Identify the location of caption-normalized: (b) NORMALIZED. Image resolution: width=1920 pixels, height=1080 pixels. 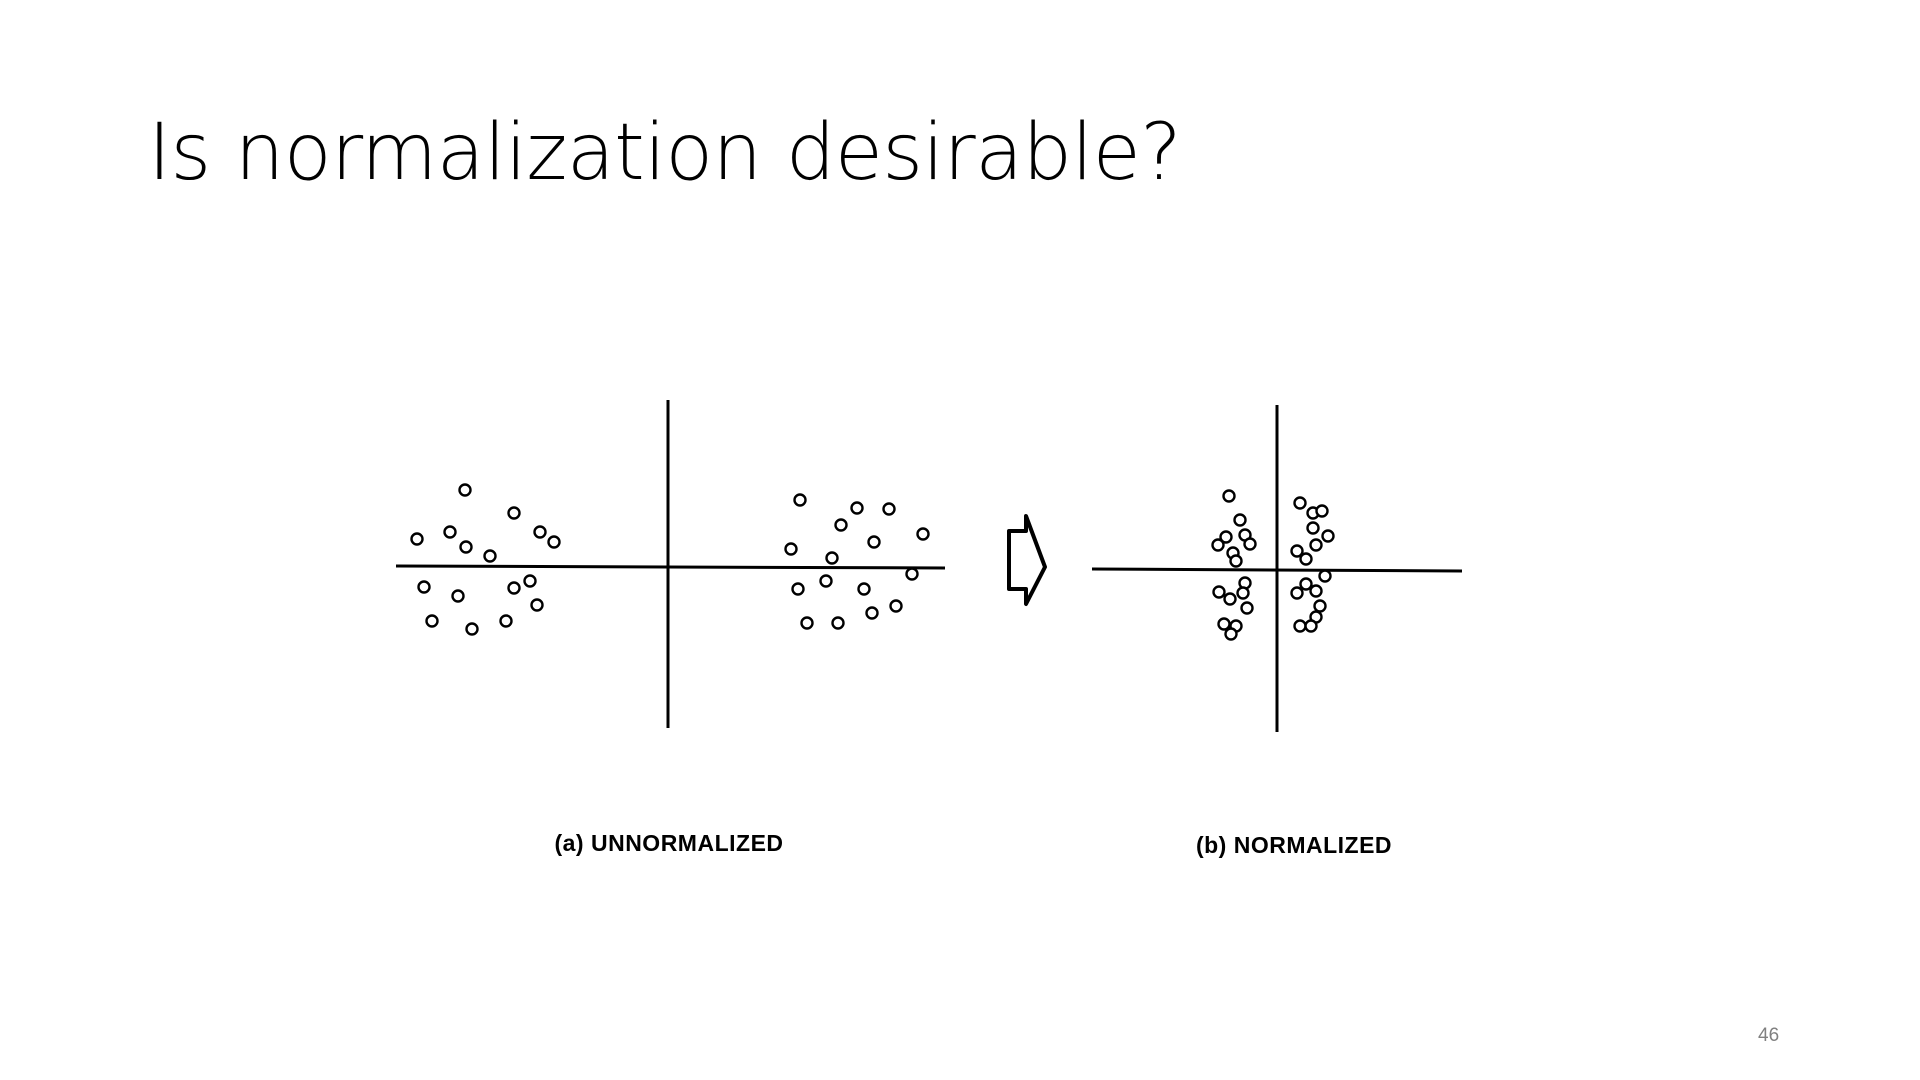
(1294, 845).